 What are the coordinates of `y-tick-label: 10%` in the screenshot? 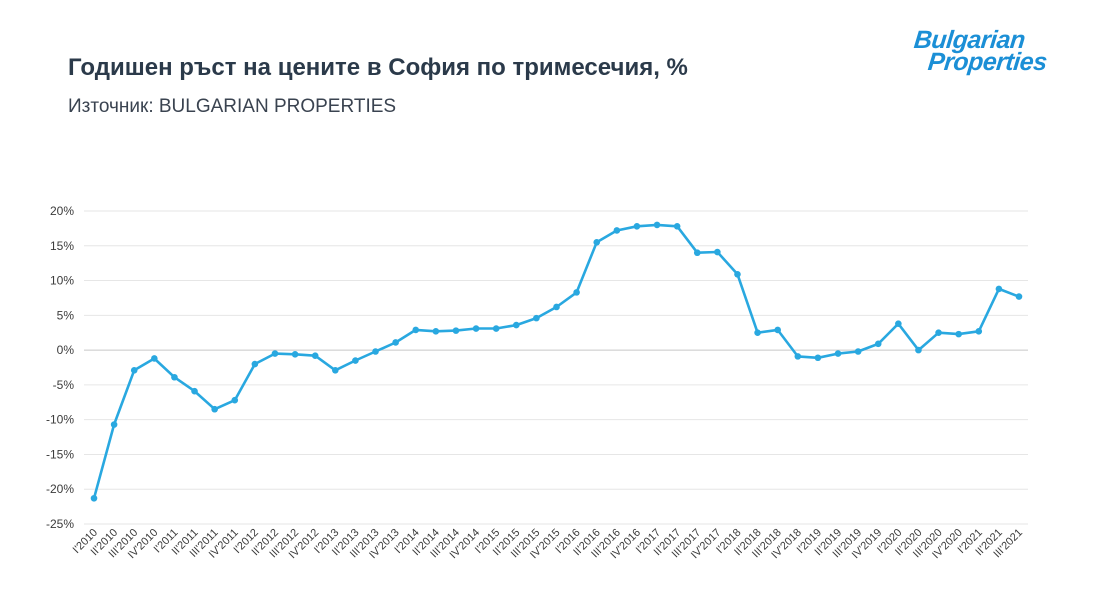 It's located at (62, 281).